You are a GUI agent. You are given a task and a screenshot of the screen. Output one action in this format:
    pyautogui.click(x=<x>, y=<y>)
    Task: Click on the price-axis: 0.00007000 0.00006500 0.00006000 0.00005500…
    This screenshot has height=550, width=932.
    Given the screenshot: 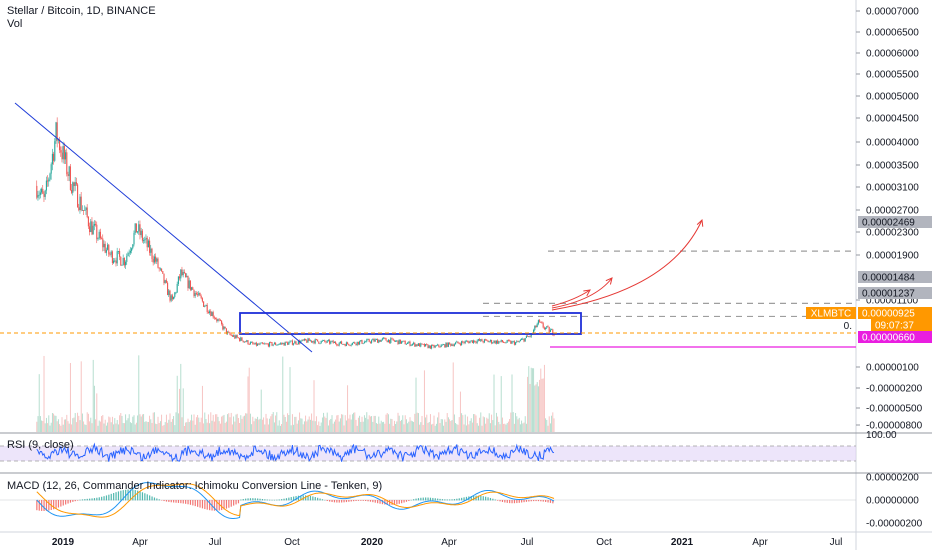 What is the action you would take?
    pyautogui.click(x=869, y=268)
    